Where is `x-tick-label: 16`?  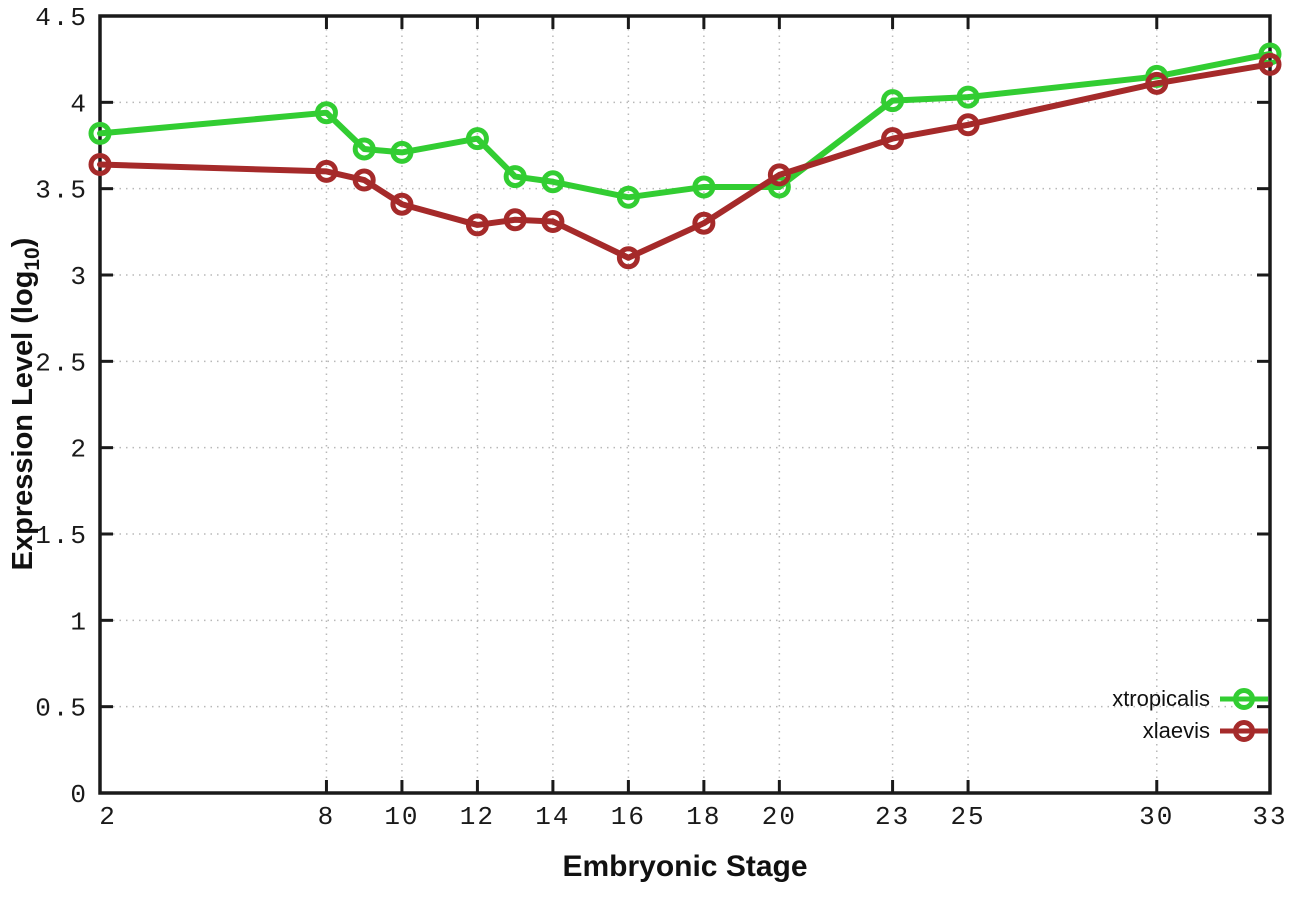 x-tick-label: 16 is located at coordinates (628, 817).